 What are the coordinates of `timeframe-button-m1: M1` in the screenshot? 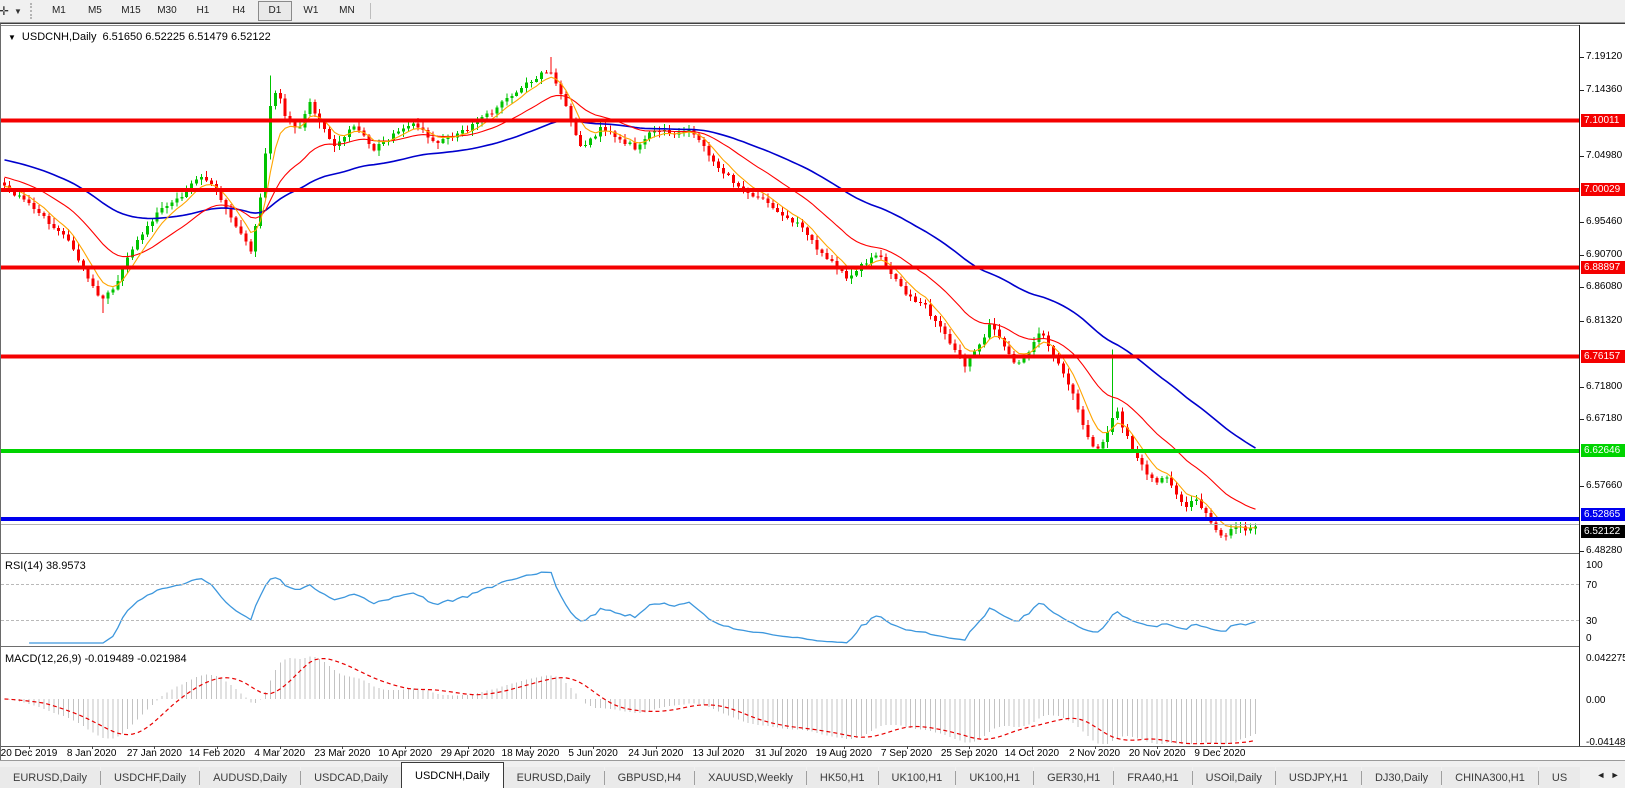 It's located at (58, 10).